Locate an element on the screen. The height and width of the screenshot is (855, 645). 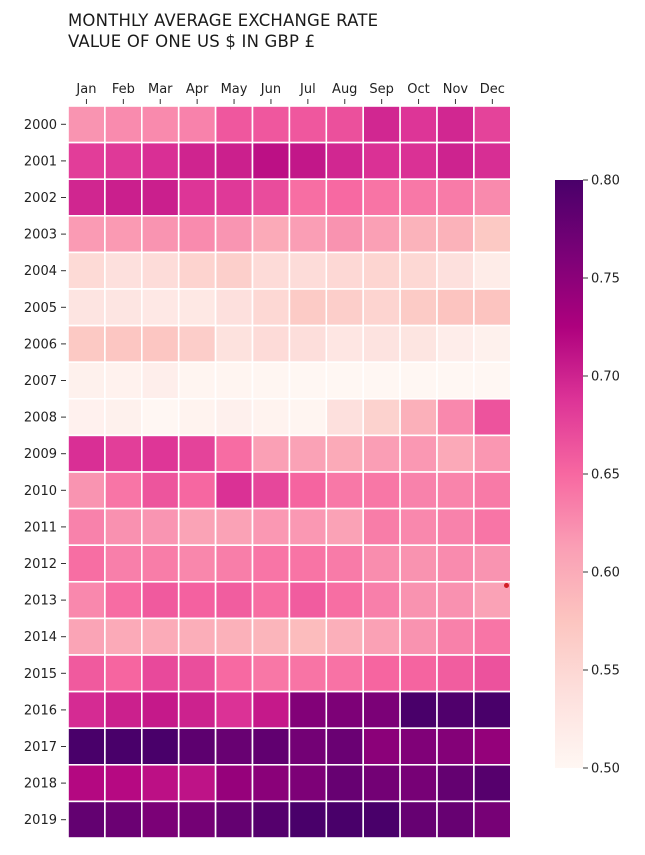
colorbar-tick-label-0.50: 0.50 is located at coordinates (605, 769).